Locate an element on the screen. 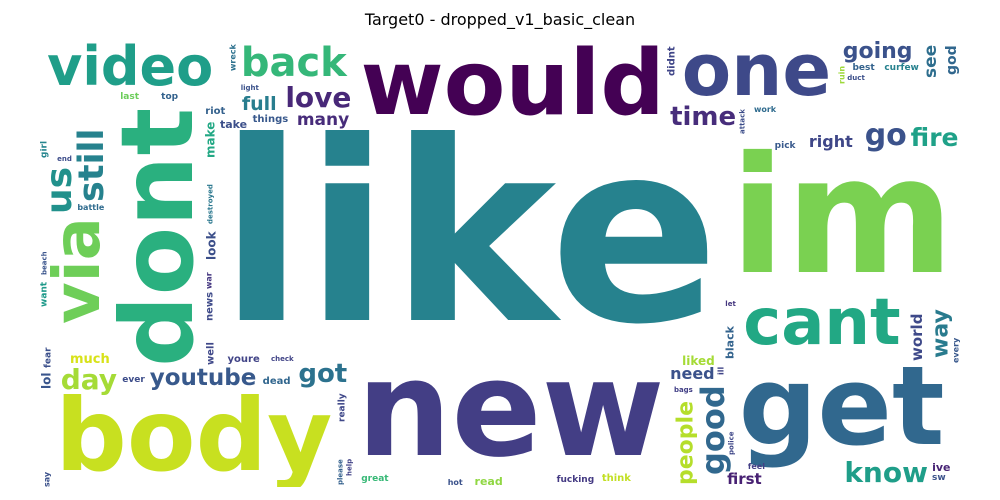 Image resolution: width=1000 pixels, height=500 pixels. word-check: check is located at coordinates (282, 358).